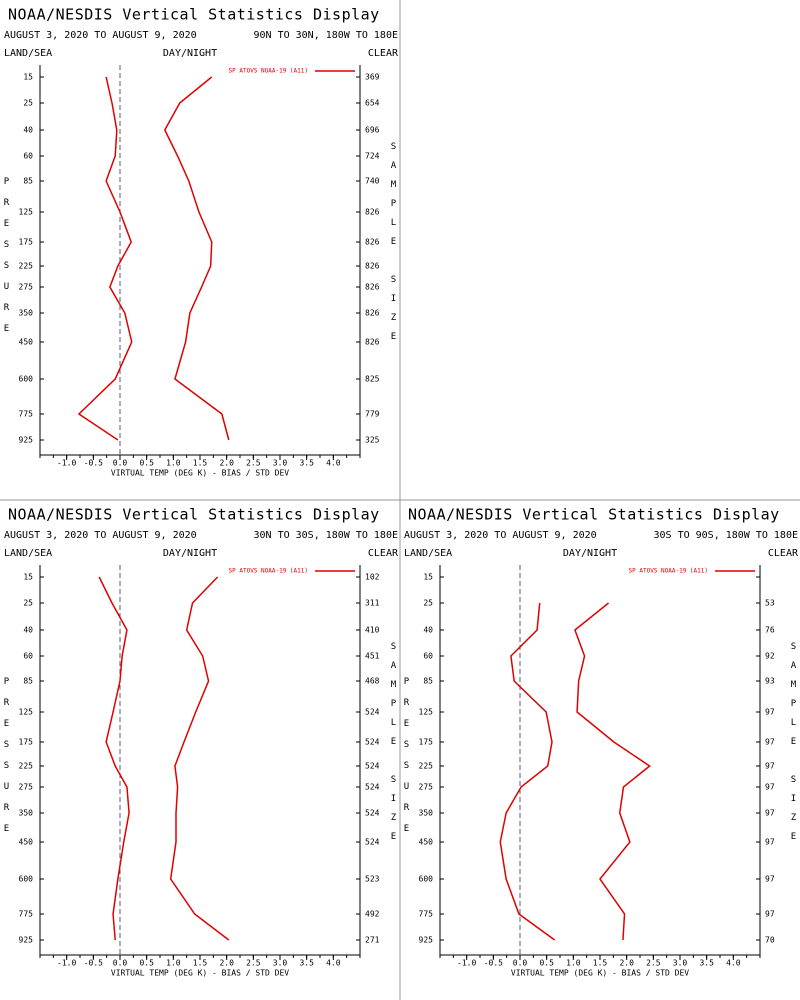 The width and height of the screenshot is (800, 1000). Describe the element at coordinates (770, 681) in the screenshot. I see `sample-size-label: 93` at that location.